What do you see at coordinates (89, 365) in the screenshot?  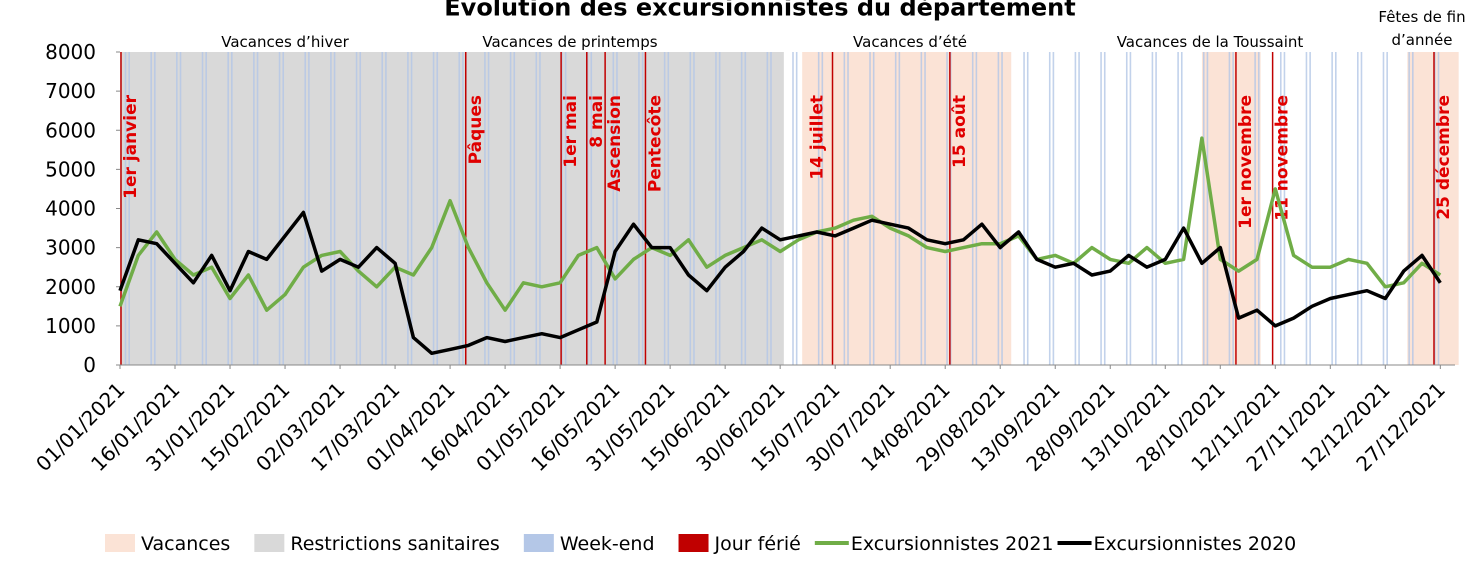 I see `y-tick-label: 0` at bounding box center [89, 365].